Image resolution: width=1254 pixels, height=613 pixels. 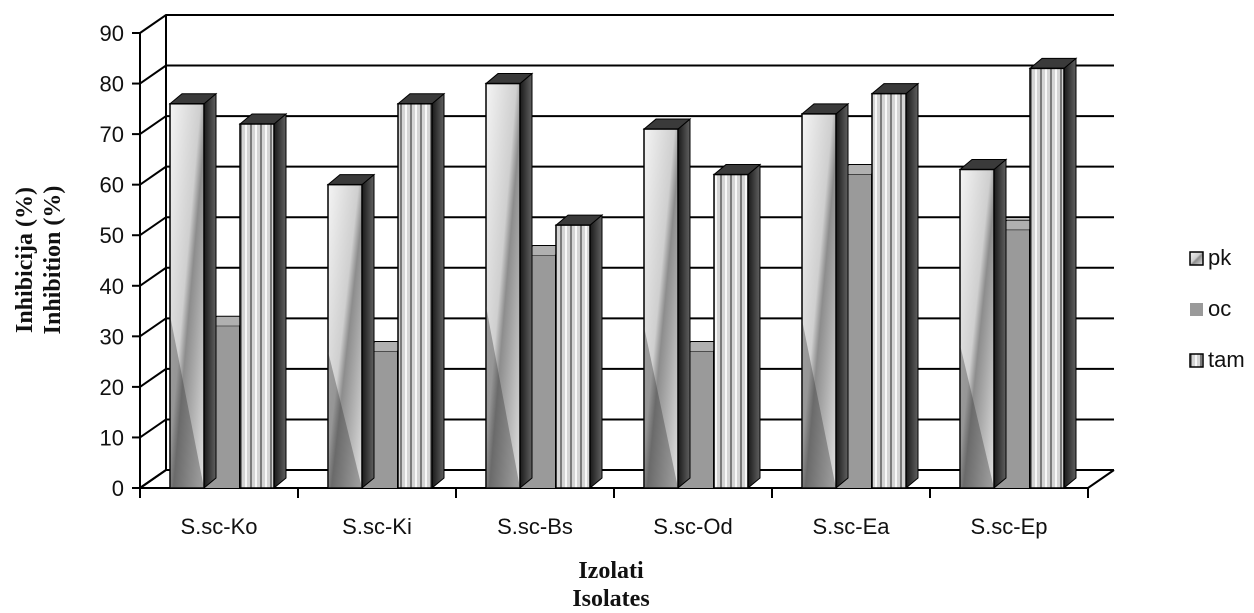 What do you see at coordinates (692, 526) in the screenshot?
I see `x-category-label: S.sc-Od` at bounding box center [692, 526].